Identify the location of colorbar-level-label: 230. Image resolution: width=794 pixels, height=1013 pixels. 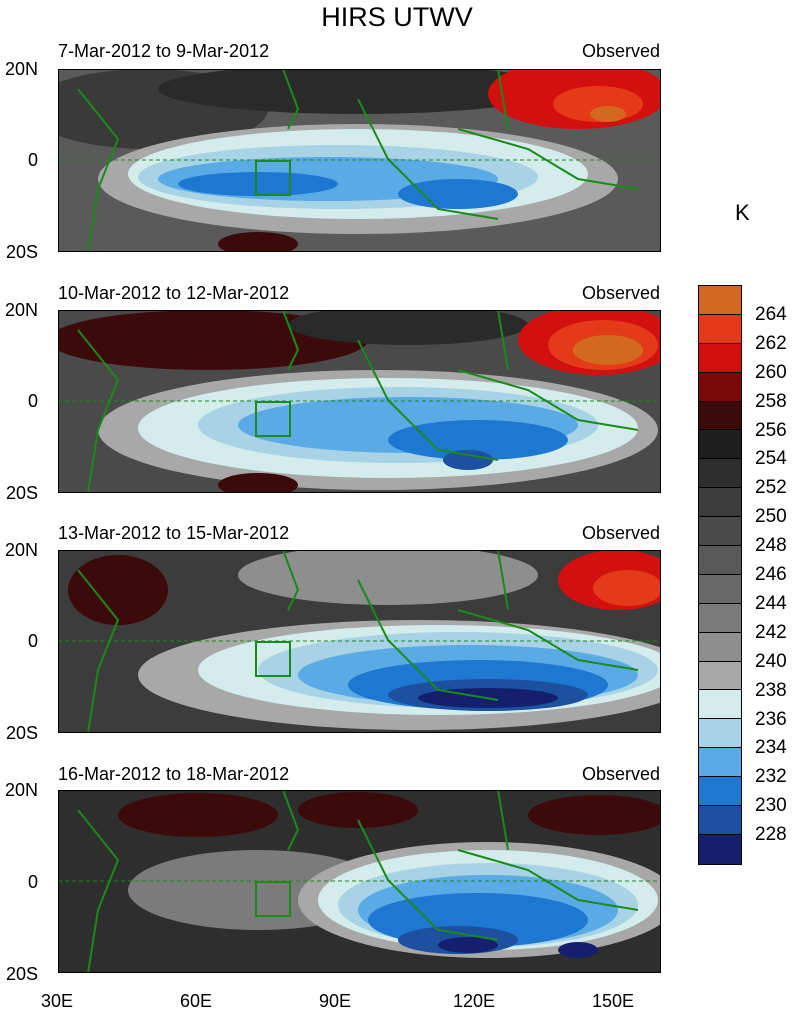
(771, 806).